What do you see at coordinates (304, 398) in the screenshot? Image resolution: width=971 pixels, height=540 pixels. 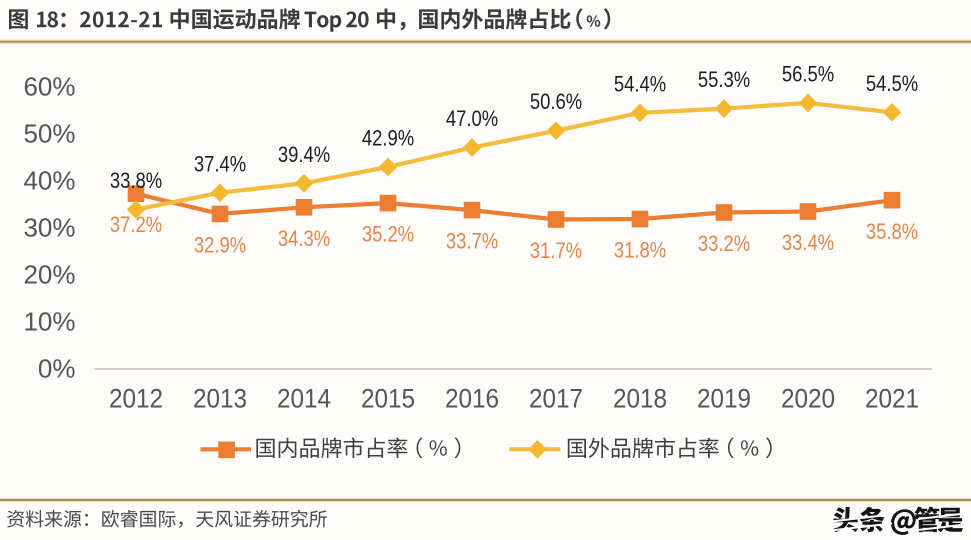 I see `svg-text: 2014` at bounding box center [304, 398].